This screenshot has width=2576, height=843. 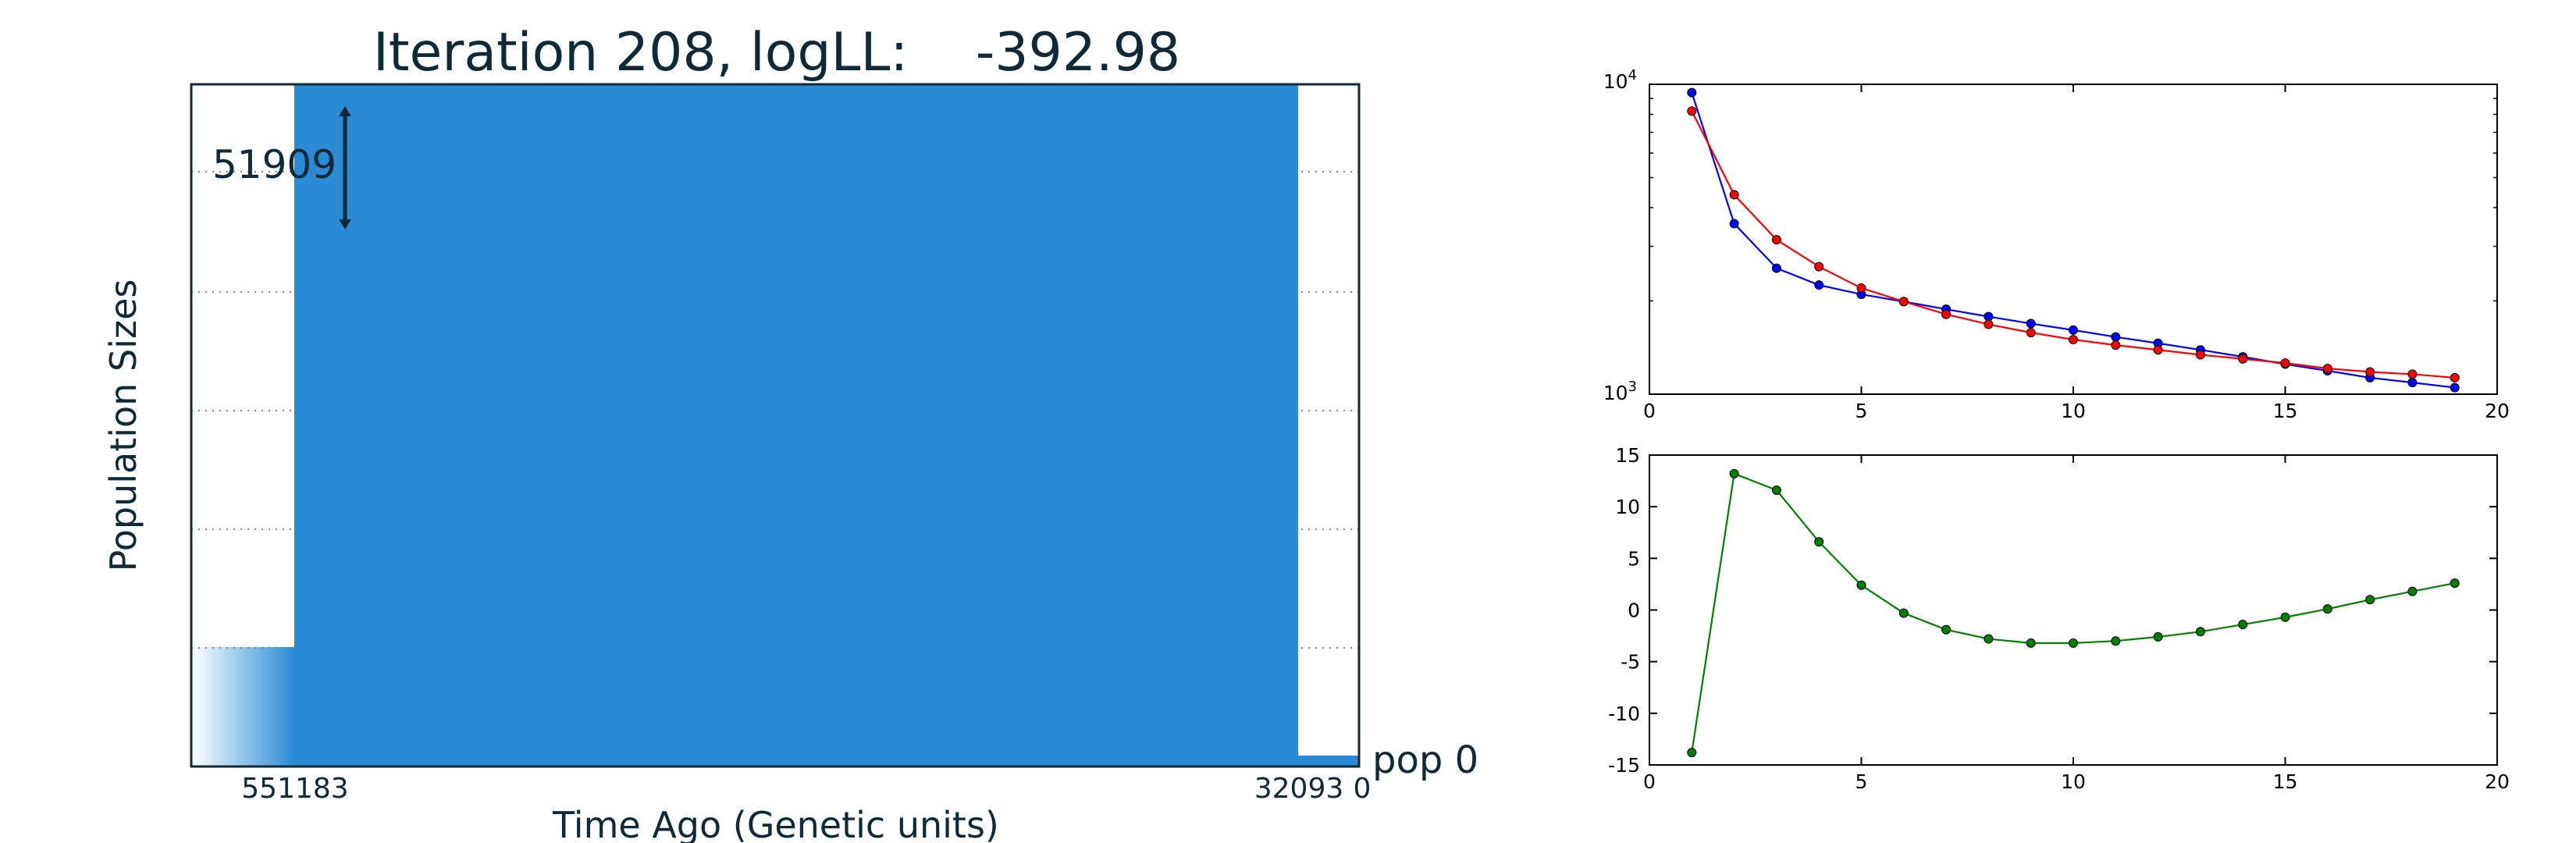 I want to click on difference-plot-y-tick-label-10: 10, so click(x=1627, y=507).